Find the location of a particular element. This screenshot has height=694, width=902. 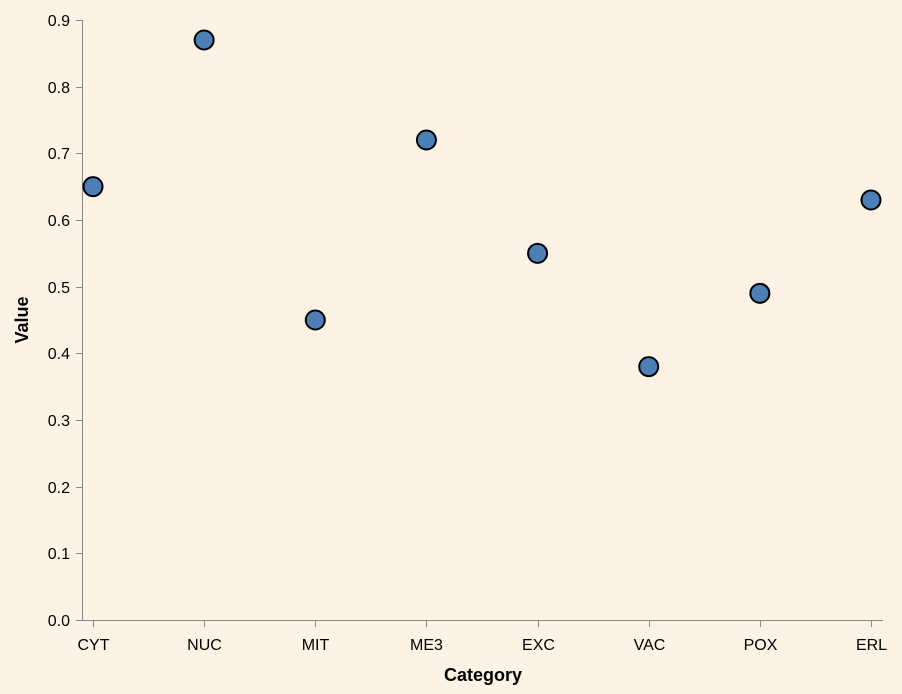

x-tick-label-cyt: CYT is located at coordinates (94, 645).